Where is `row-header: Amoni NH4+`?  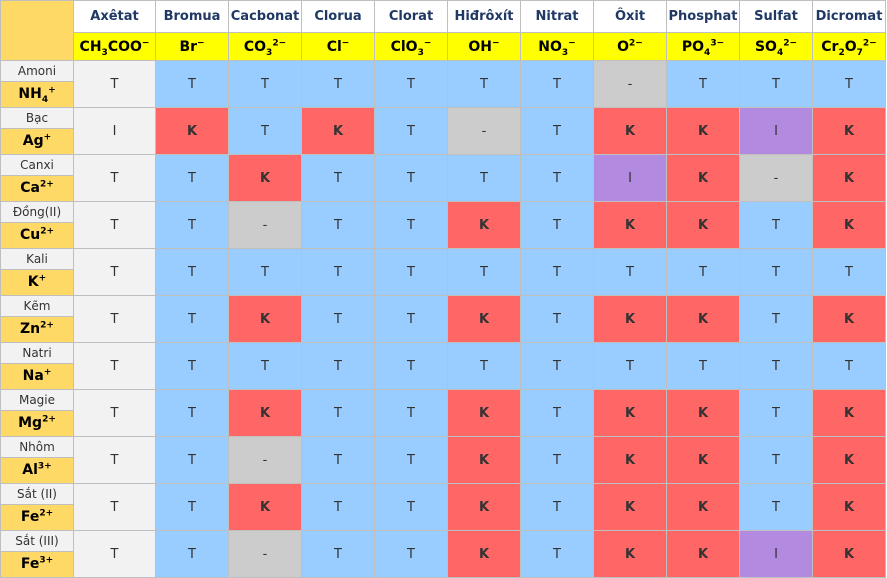 row-header: Amoni NH4+ is located at coordinates (37, 84).